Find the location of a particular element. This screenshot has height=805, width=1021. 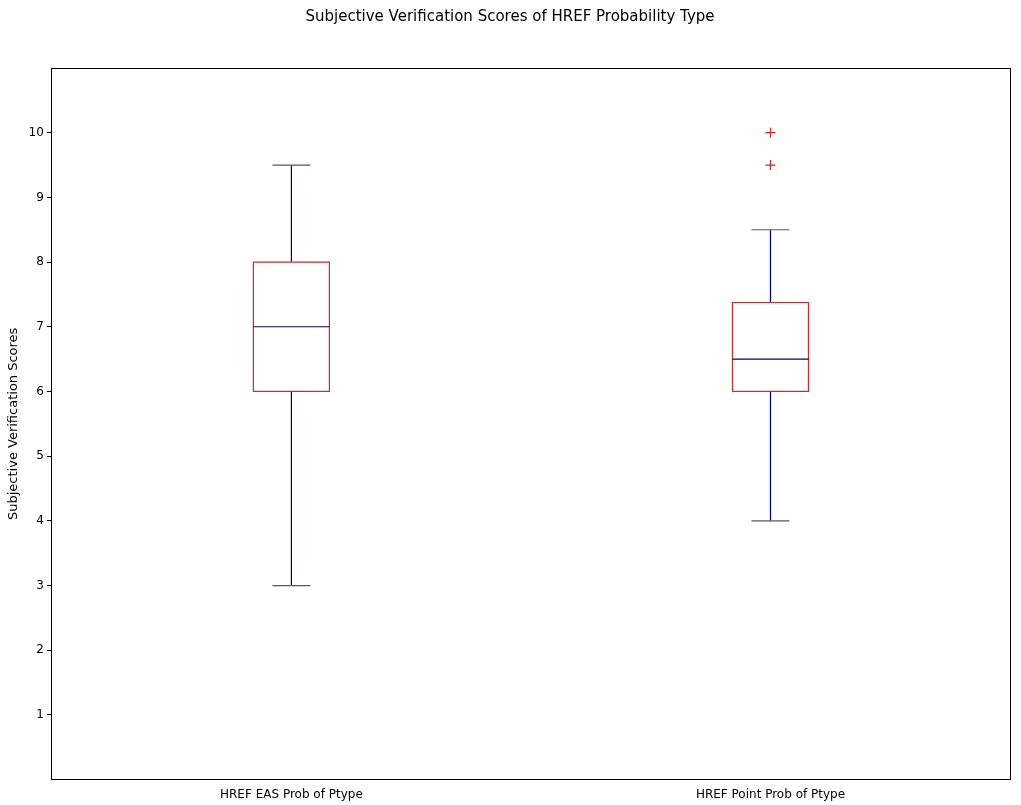

y-axis-title: Subjective Verification Scores is located at coordinates (13, 423).